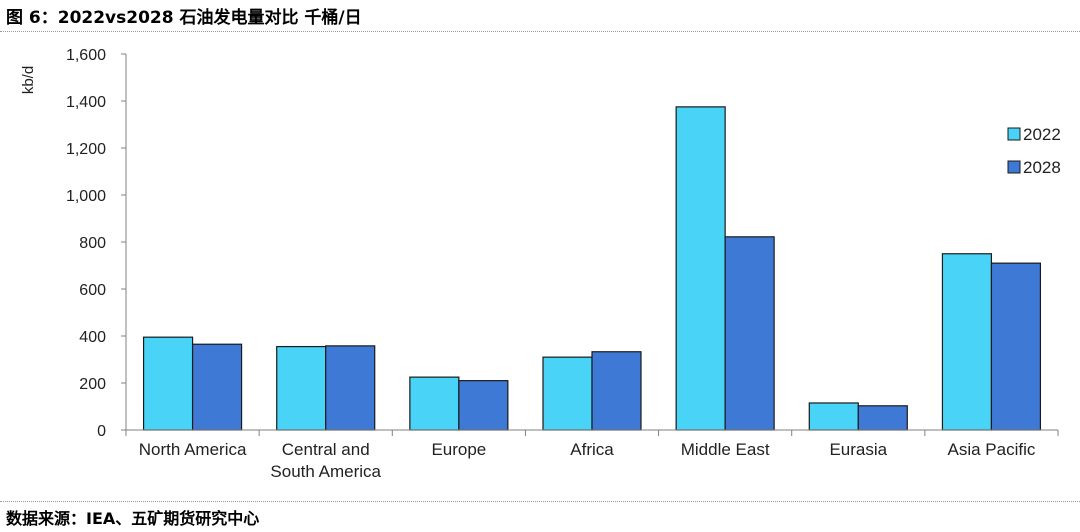 The width and height of the screenshot is (1080, 532). I want to click on x-tick-label: Asia Pacific, so click(991, 449).